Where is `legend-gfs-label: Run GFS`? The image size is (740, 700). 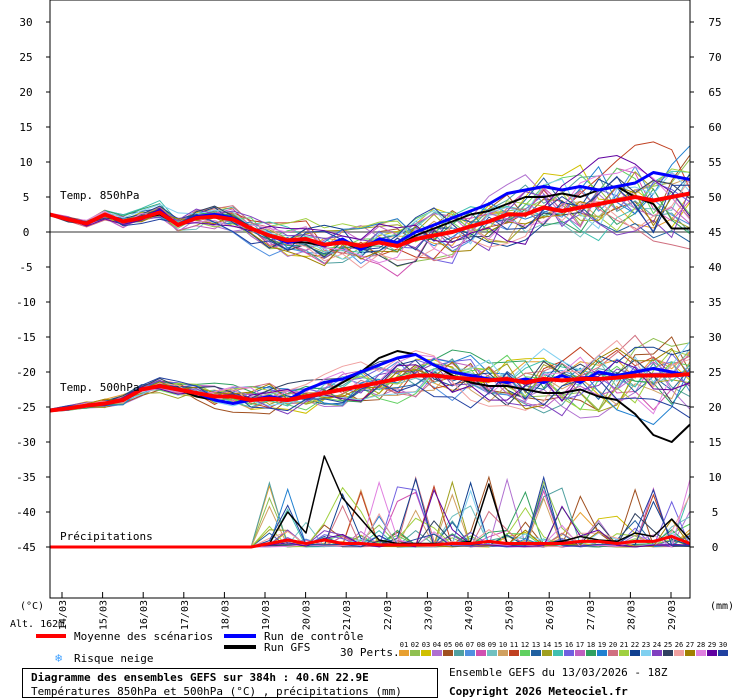
legend-gfs-label: Run GFS is located at coordinates (287, 647).